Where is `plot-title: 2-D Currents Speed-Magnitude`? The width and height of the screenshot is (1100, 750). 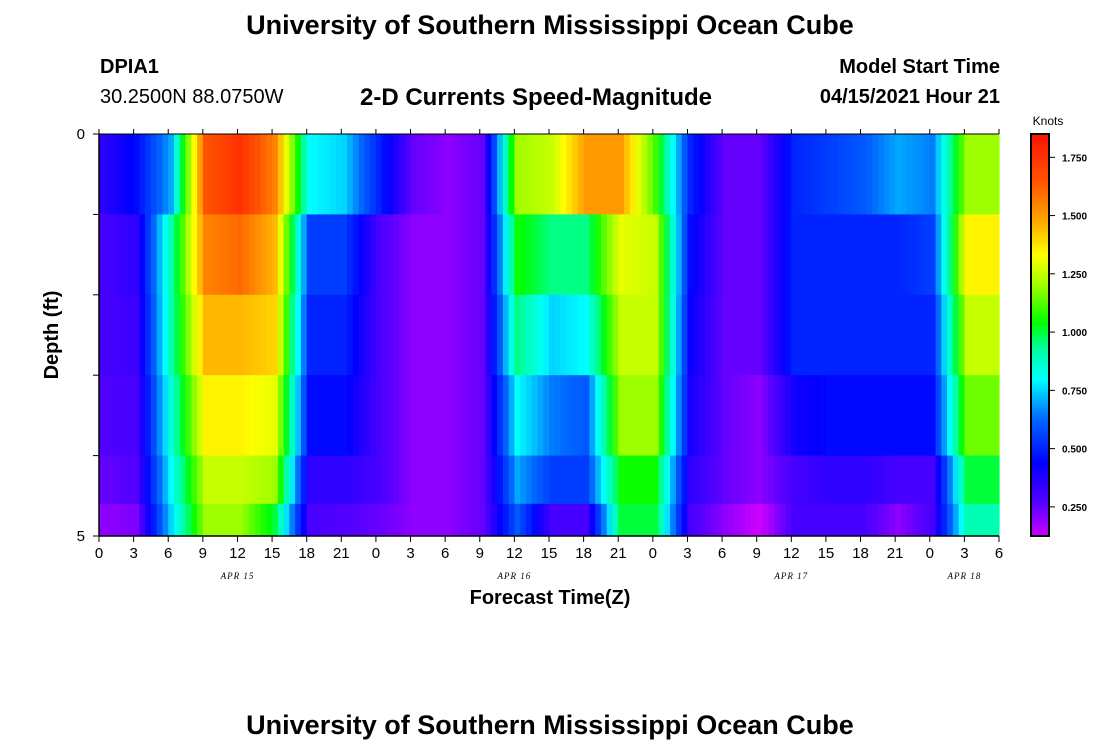 plot-title: 2-D Currents Speed-Magnitude is located at coordinates (536, 97).